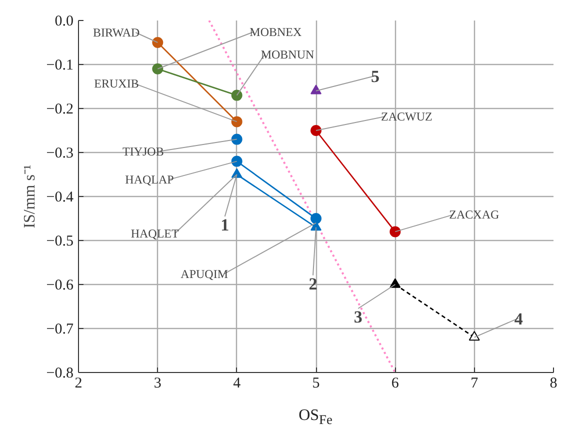 The image size is (563, 435). Describe the element at coordinates (358, 317) in the screenshot. I see `annotation: 3` at that location.